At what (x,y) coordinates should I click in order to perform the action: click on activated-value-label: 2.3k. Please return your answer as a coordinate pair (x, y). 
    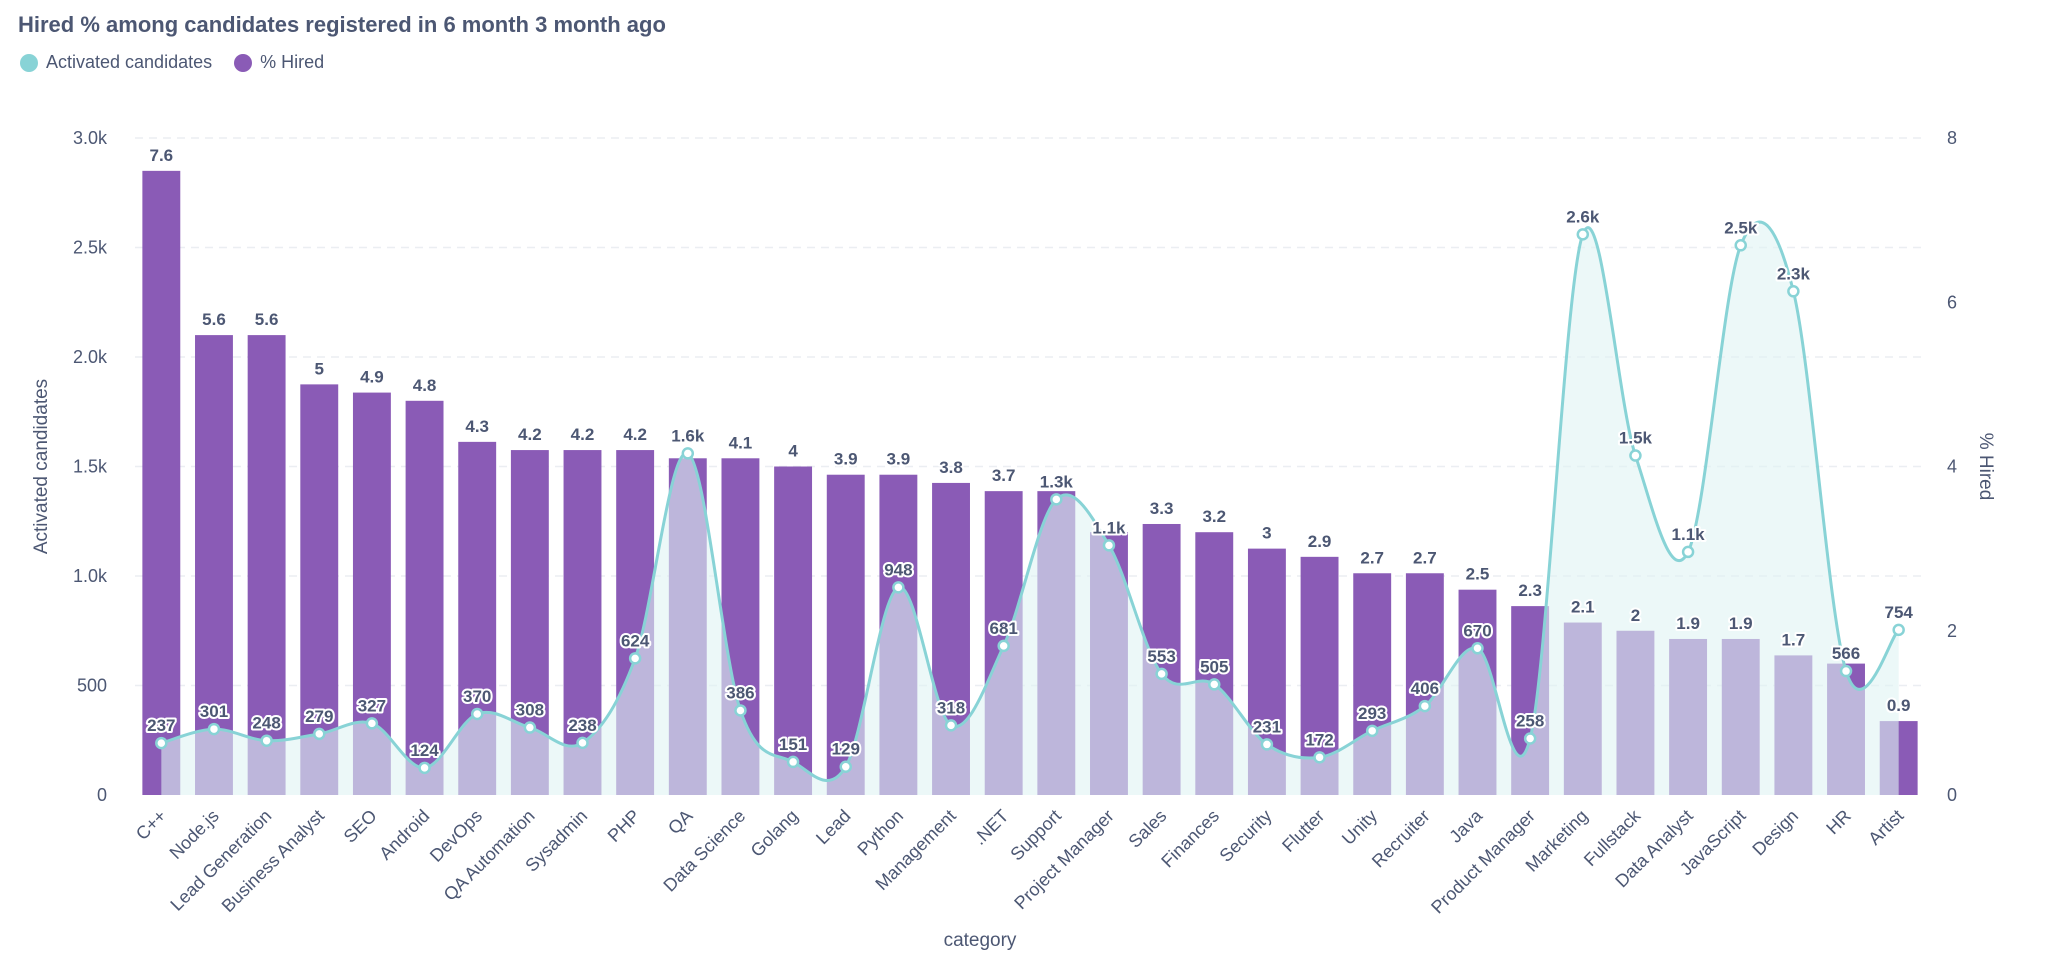
    Looking at the image, I should click on (1794, 273).